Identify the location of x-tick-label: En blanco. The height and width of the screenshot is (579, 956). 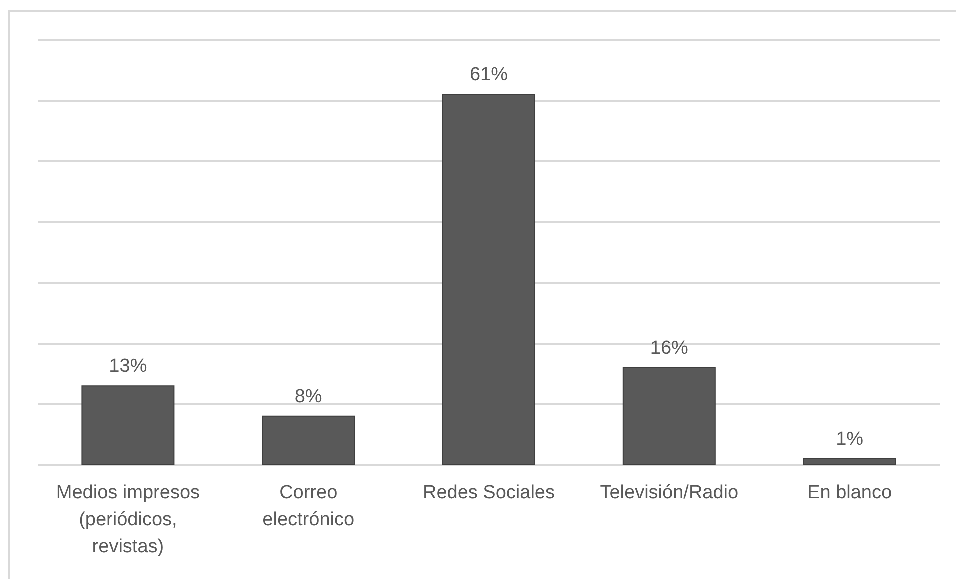
(850, 493).